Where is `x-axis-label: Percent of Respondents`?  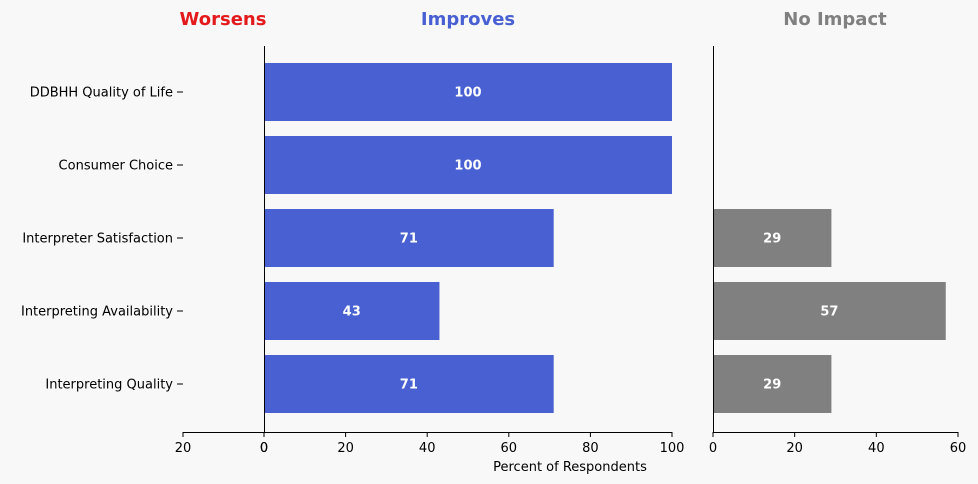 x-axis-label: Percent of Respondents is located at coordinates (570, 467).